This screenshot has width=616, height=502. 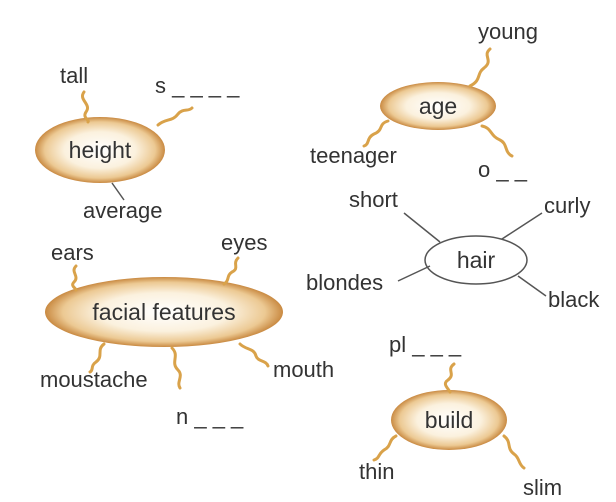 What do you see at coordinates (118, 191) in the screenshot?
I see `height-average-connector` at bounding box center [118, 191].